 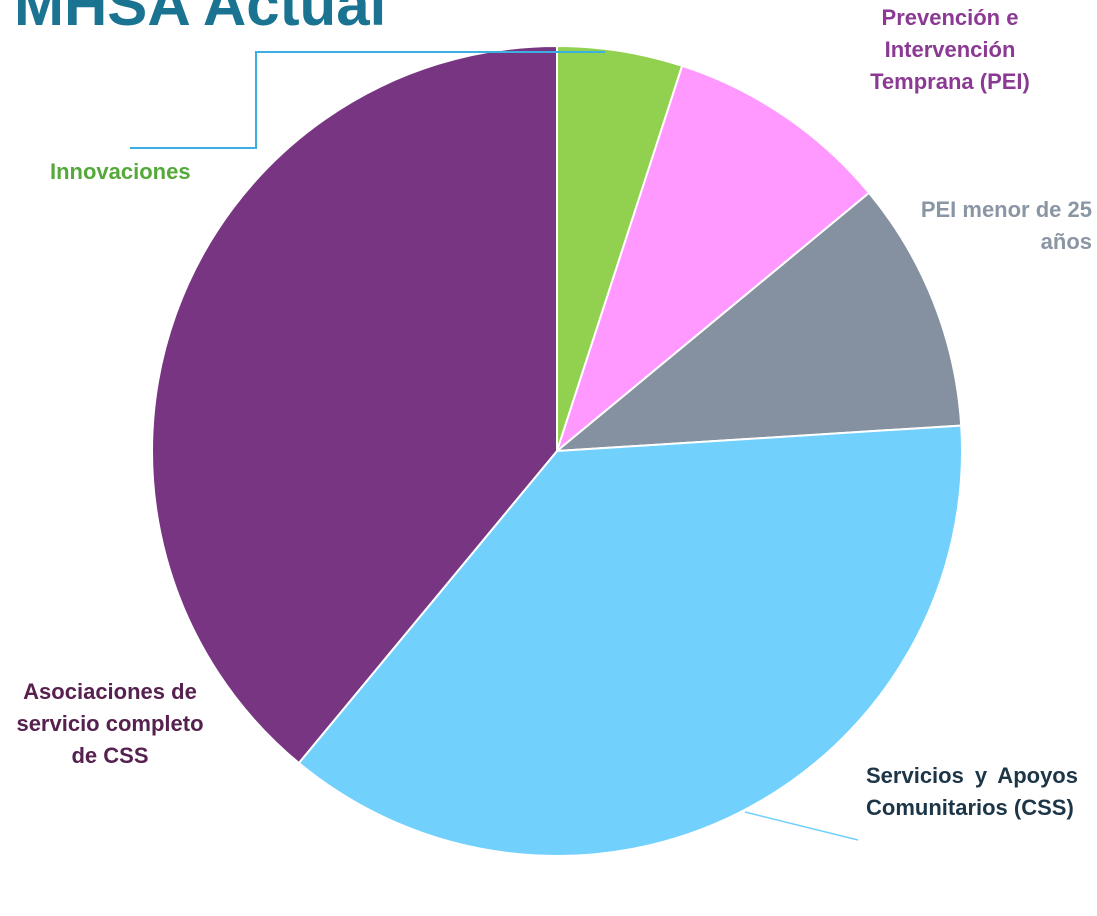 I want to click on slice-label: PEI menor de 25 años, so click(x=1006, y=225).